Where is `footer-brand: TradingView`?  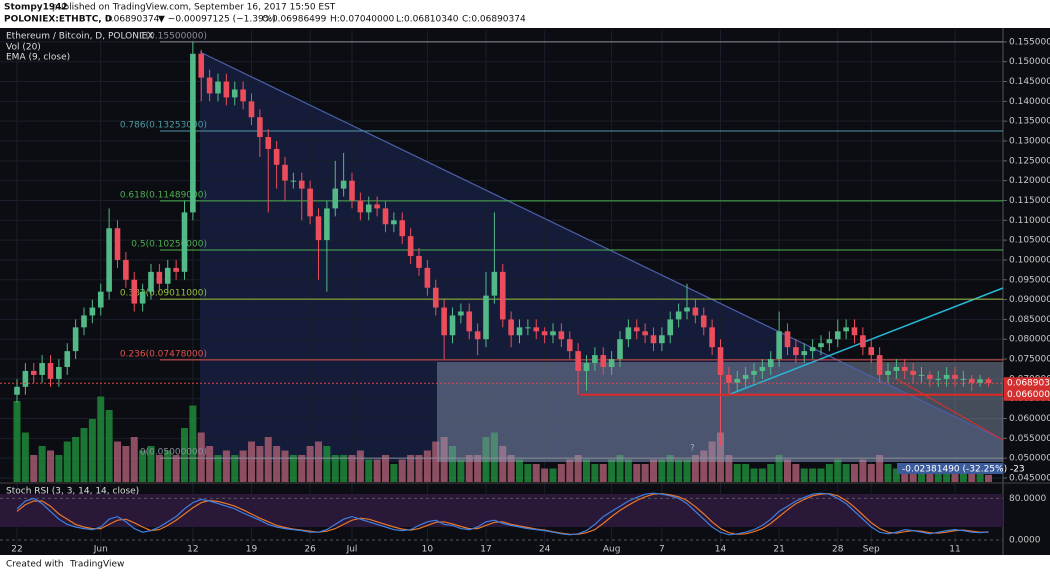
footer-brand: TradingView is located at coordinates (96, 565).